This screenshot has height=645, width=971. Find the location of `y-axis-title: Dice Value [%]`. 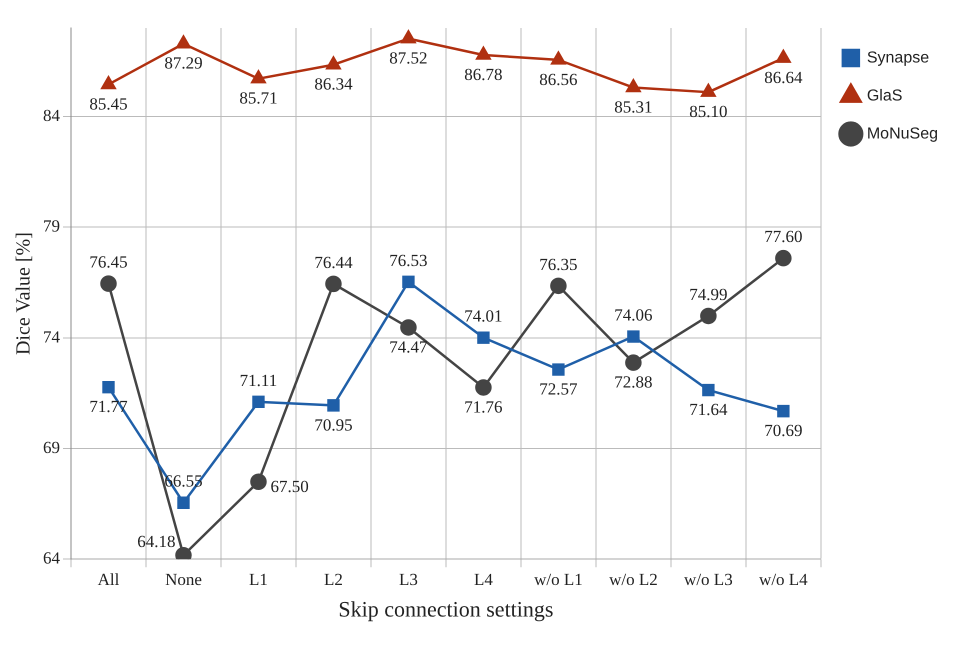

y-axis-title: Dice Value [%] is located at coordinates (23, 294).